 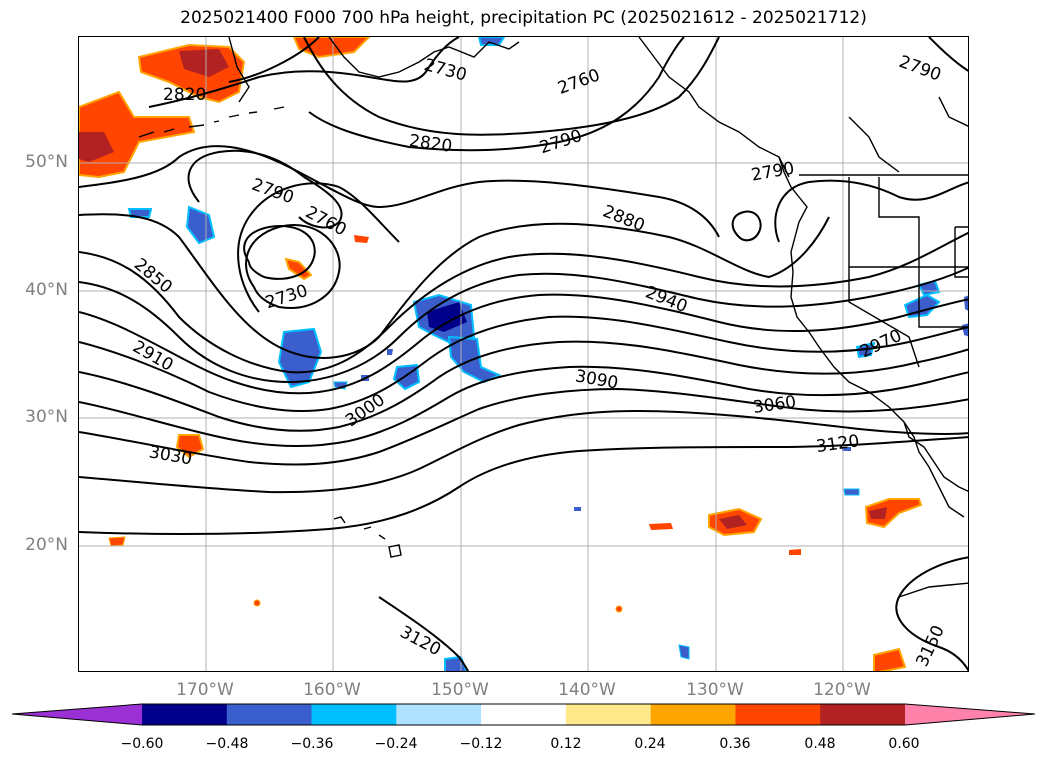 What do you see at coordinates (970, 714) in the screenshot?
I see `colorbar-extend-high` at bounding box center [970, 714].